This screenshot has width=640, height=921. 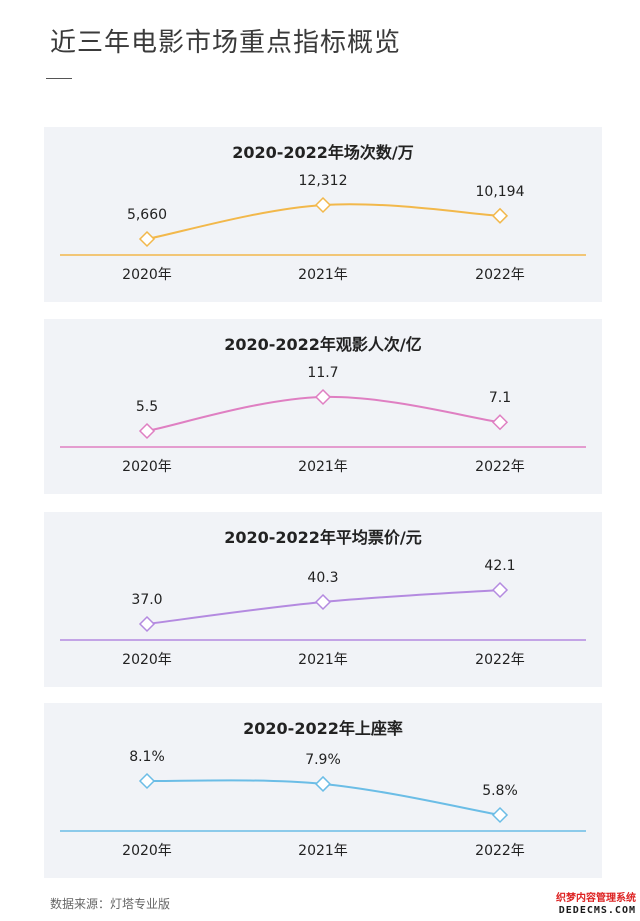 What do you see at coordinates (147, 215) in the screenshot?
I see `data-label: 5,660` at bounding box center [147, 215].